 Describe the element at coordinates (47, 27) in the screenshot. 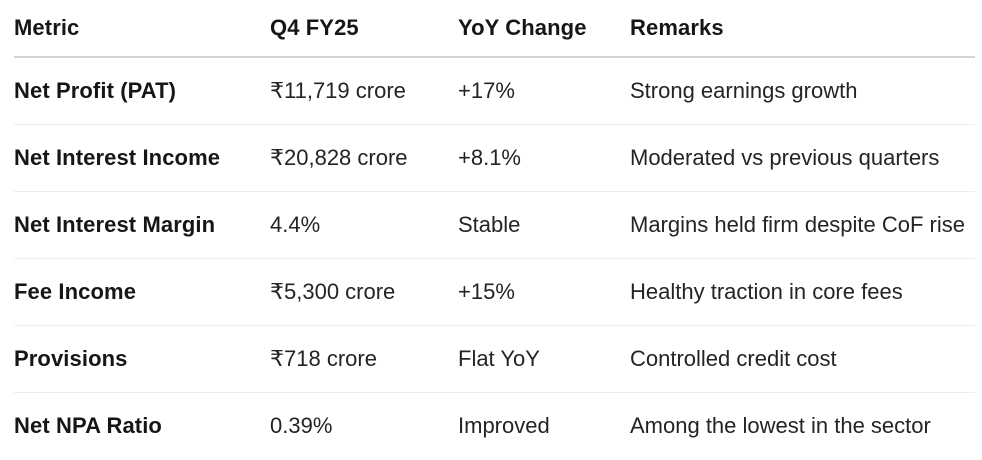

I see `column-header-metric: Metric` at that location.